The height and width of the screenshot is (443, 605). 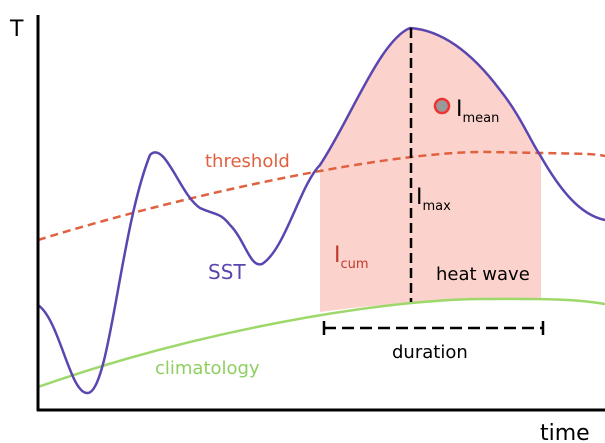 What do you see at coordinates (442, 106) in the screenshot?
I see `imean-marker` at bounding box center [442, 106].